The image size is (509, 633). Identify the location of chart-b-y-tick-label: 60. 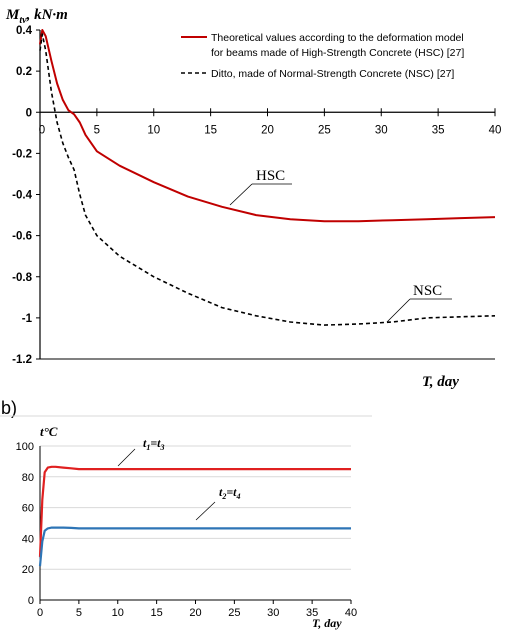
(28, 509).